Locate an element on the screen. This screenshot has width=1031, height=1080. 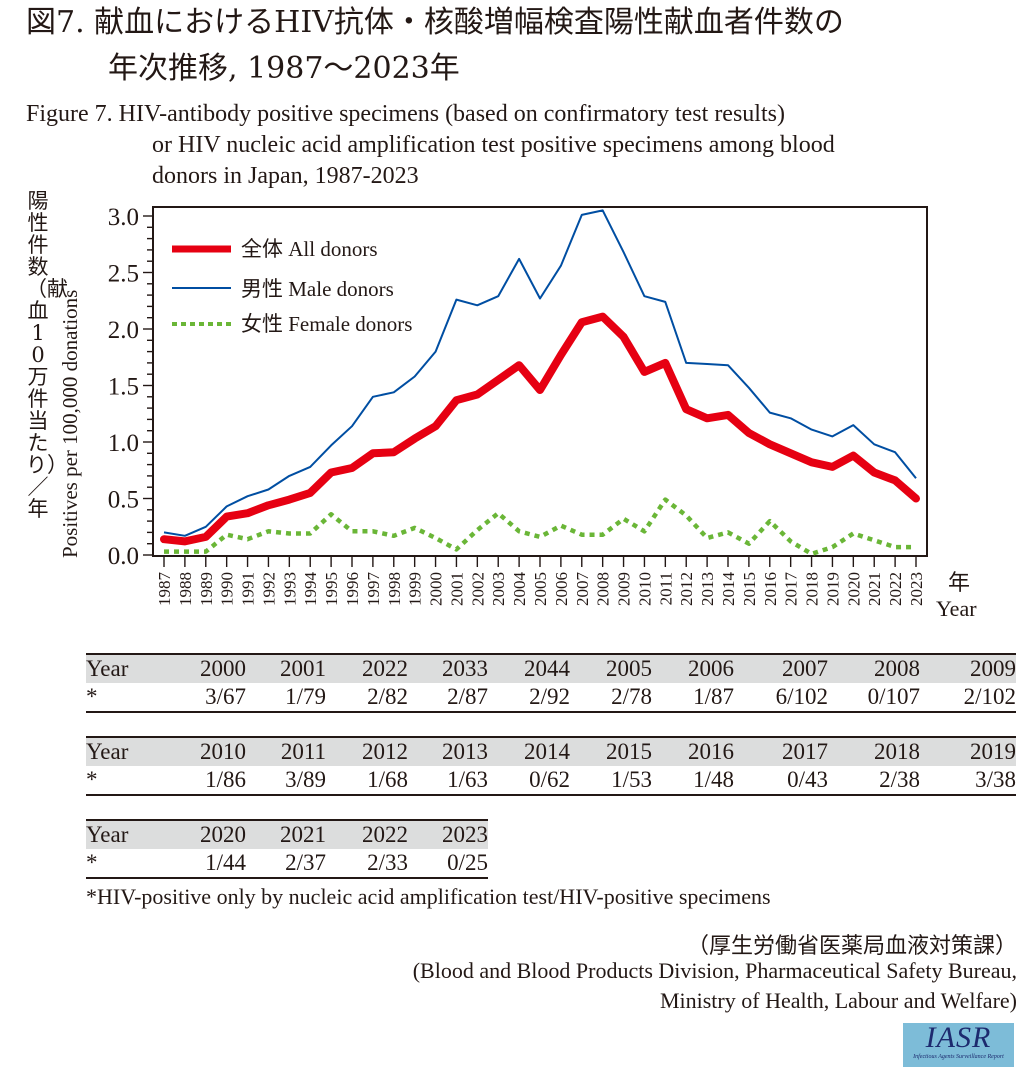
x-tick-label: 2005 is located at coordinates (540, 589).